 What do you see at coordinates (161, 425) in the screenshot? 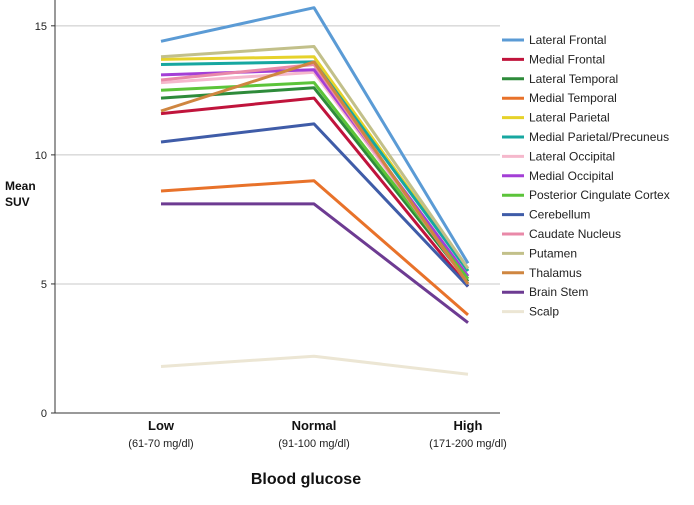
I see `x-category-label: Low` at bounding box center [161, 425].